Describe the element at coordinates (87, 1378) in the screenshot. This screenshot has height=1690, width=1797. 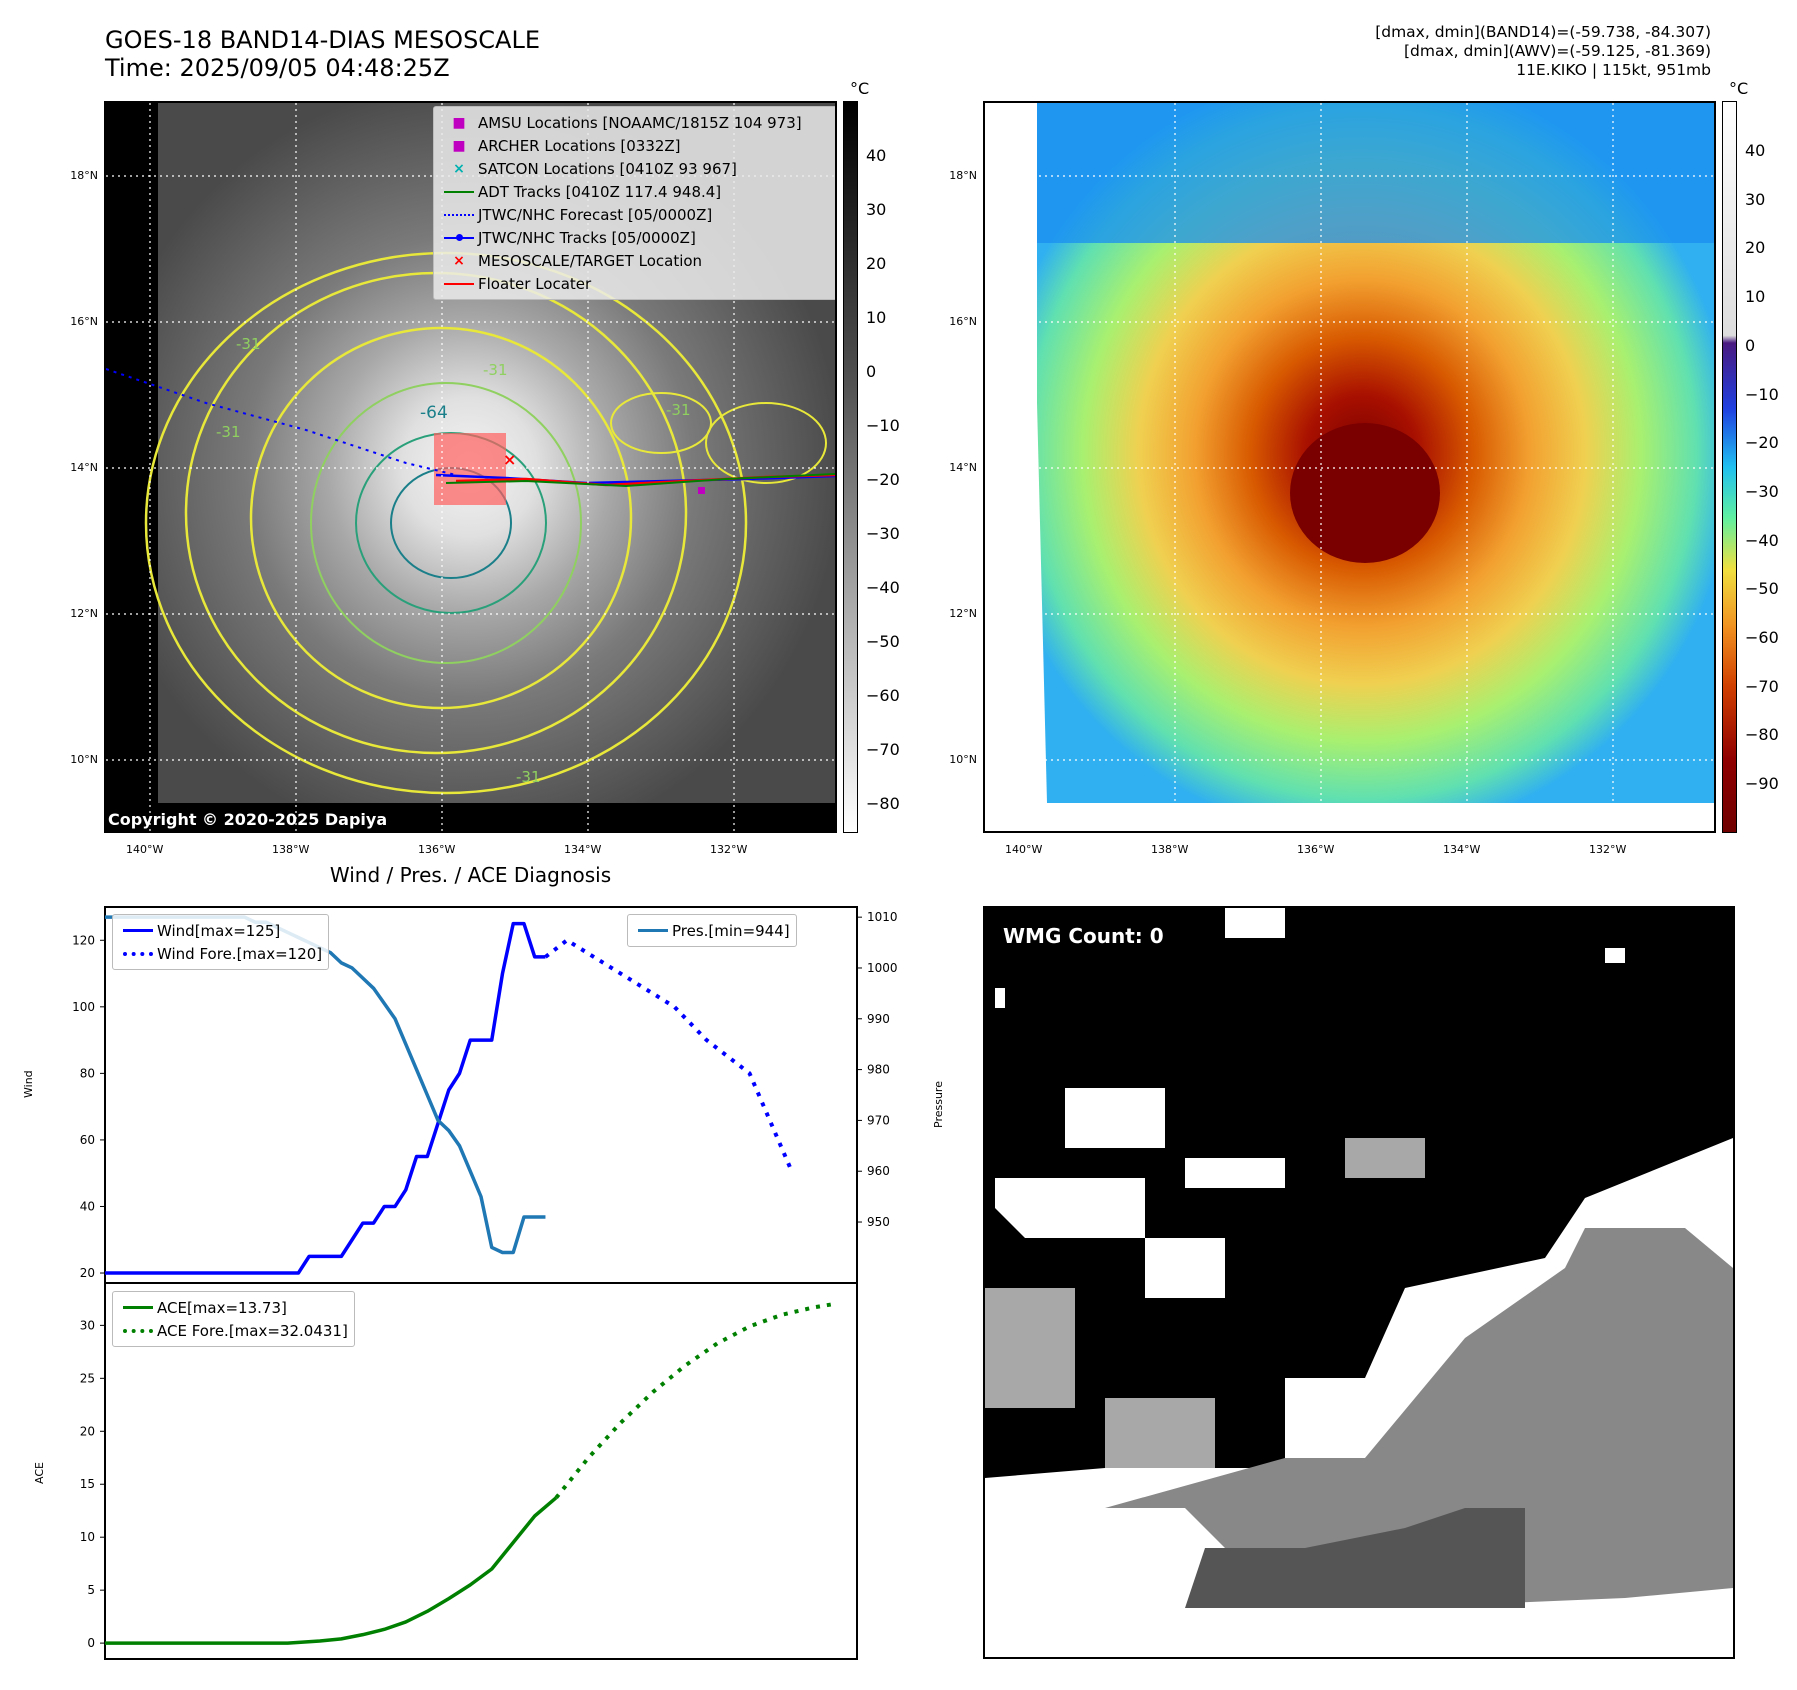
I see `ace-tick-label: 25` at that location.